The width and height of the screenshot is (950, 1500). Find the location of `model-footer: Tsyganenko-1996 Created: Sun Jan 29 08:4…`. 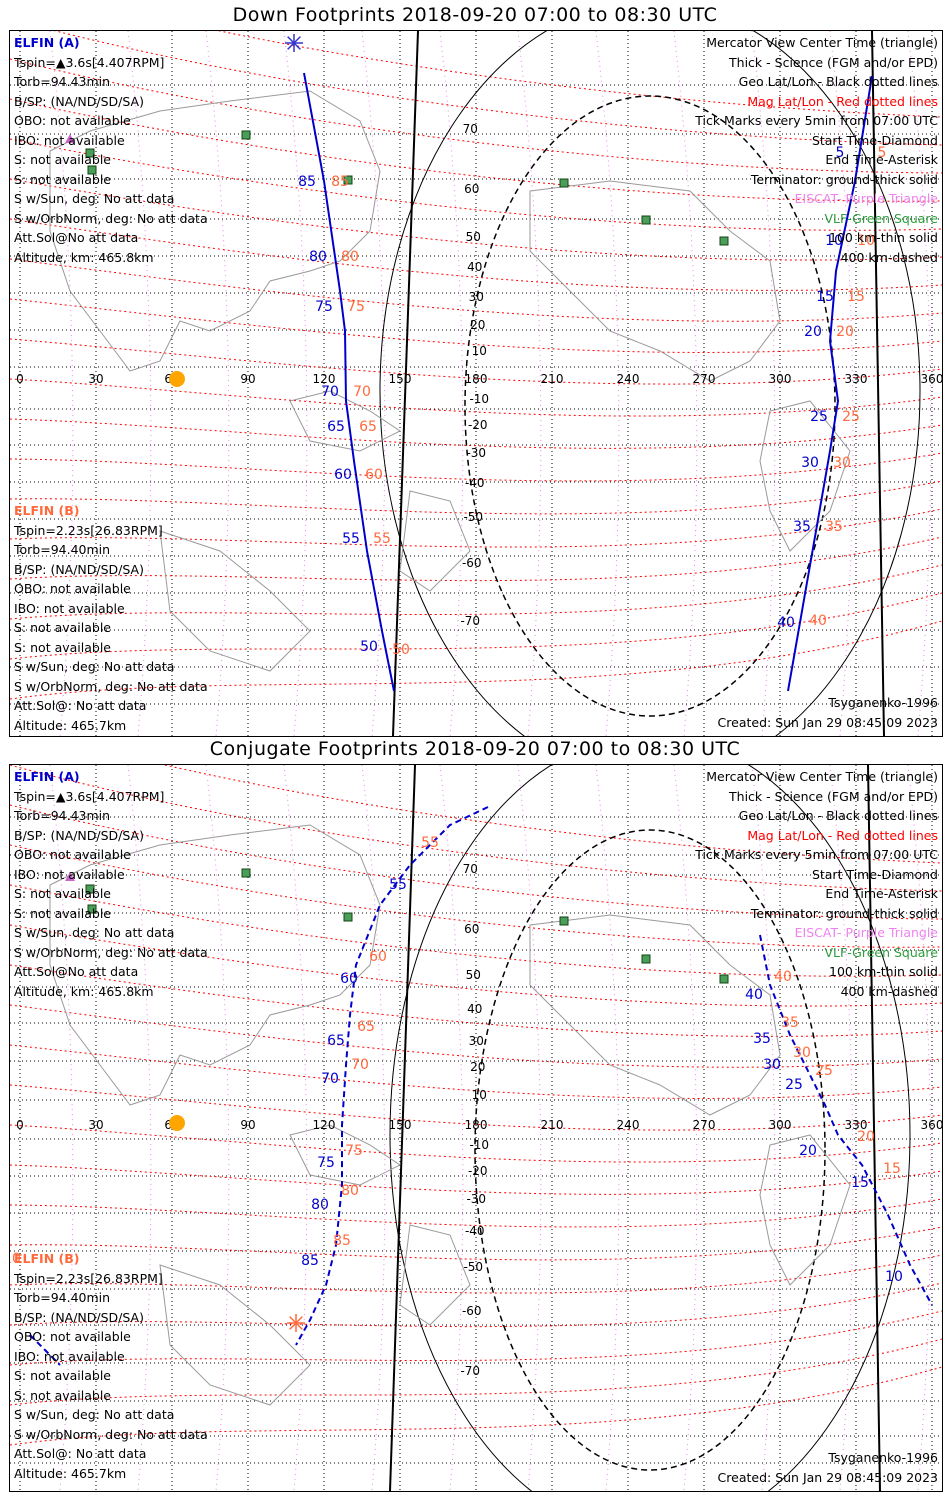

model-footer: Tsyganenko-1996 Created: Sun Jan 29 08:4… is located at coordinates (828, 712).